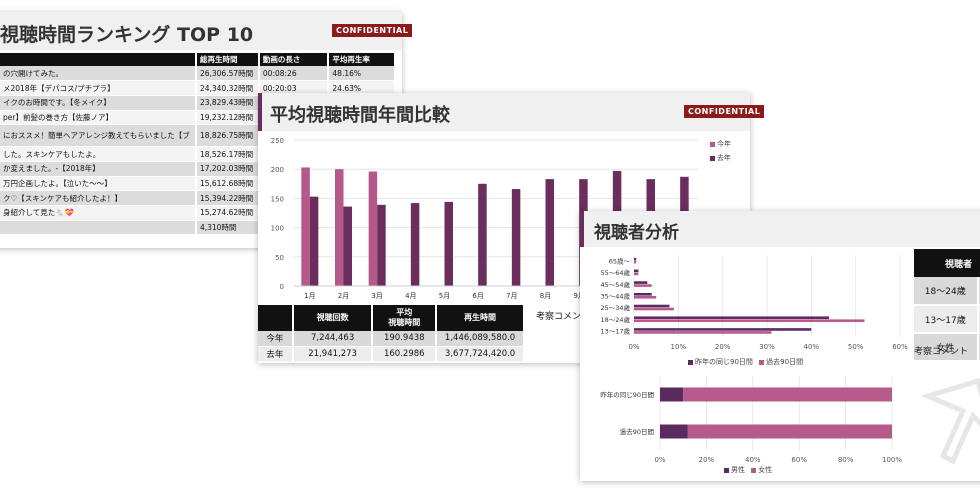 The image size is (980, 492). Describe the element at coordinates (724, 144) in the screenshot. I see `legend-label-this-year: 今年` at that location.